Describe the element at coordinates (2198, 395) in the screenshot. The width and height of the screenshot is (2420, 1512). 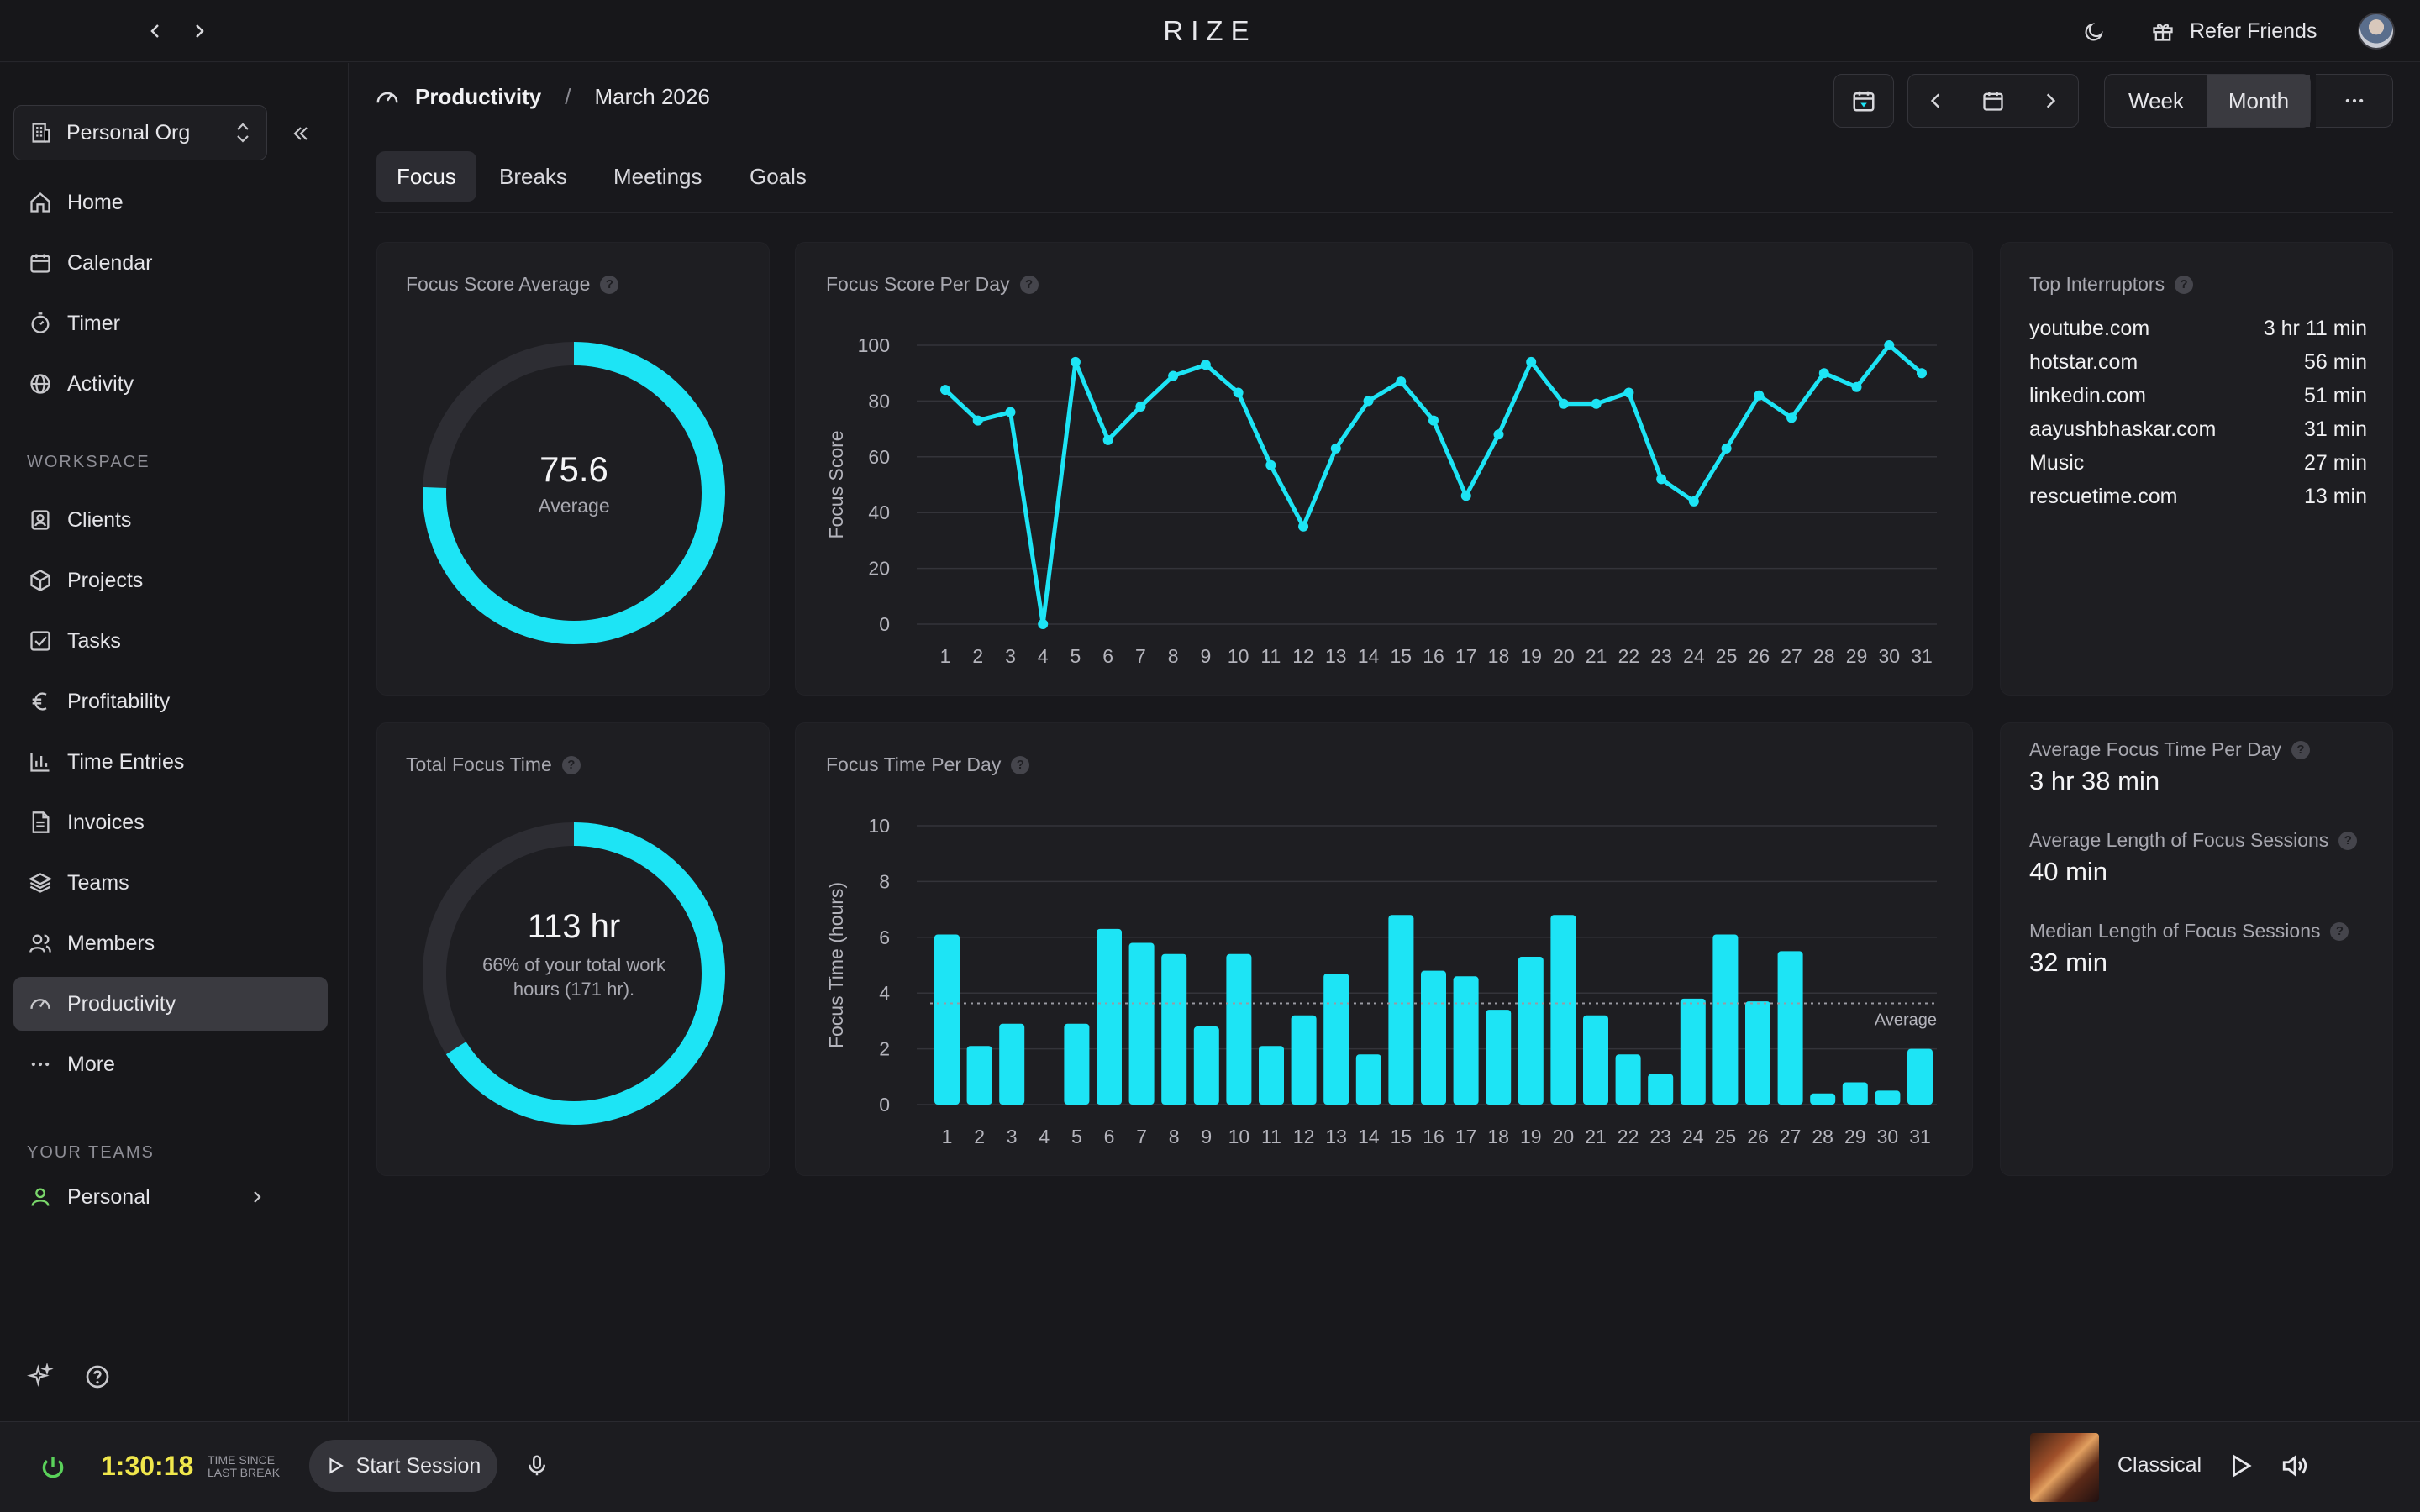
I see `list-item: linkedin.com 51 min` at that location.